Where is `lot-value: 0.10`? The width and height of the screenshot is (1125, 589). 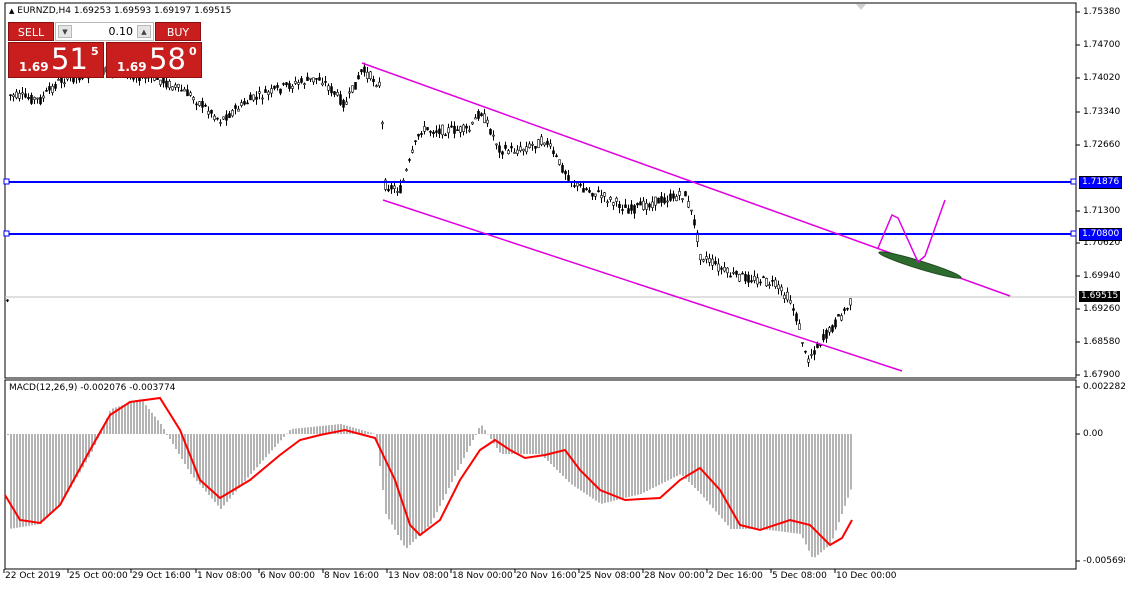 lot-value: 0.10 is located at coordinates (121, 31).